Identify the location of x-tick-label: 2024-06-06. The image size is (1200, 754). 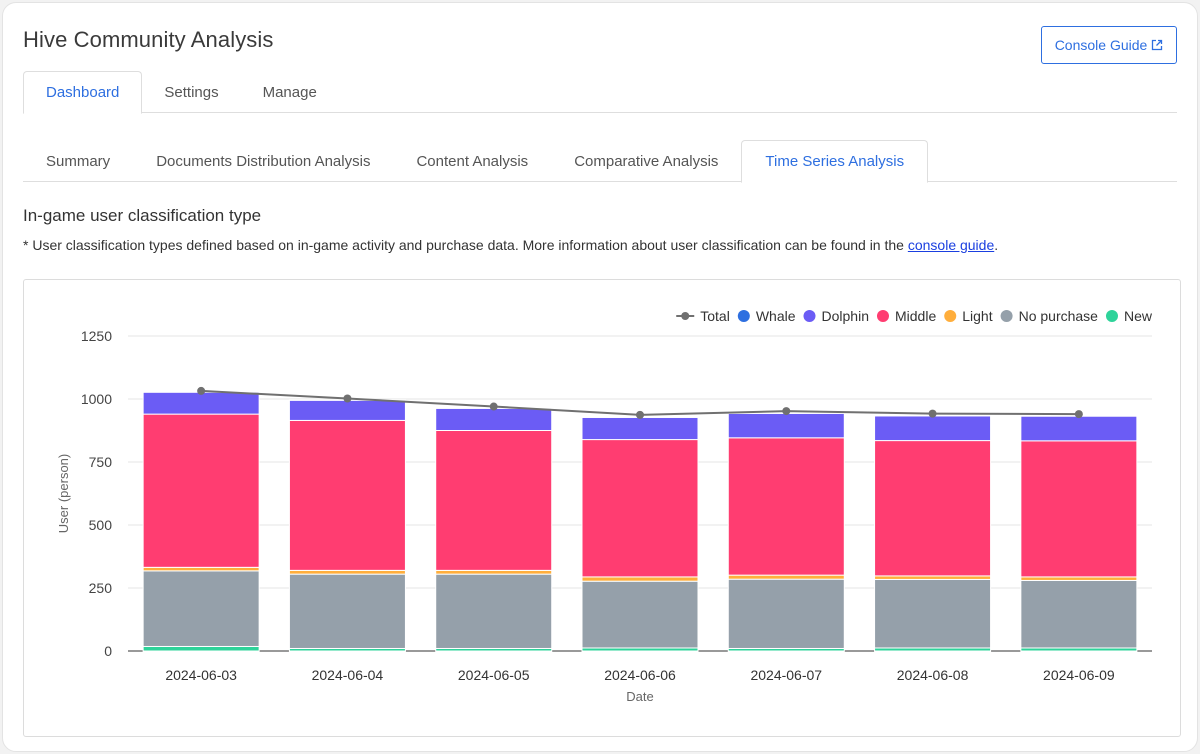
(640, 675).